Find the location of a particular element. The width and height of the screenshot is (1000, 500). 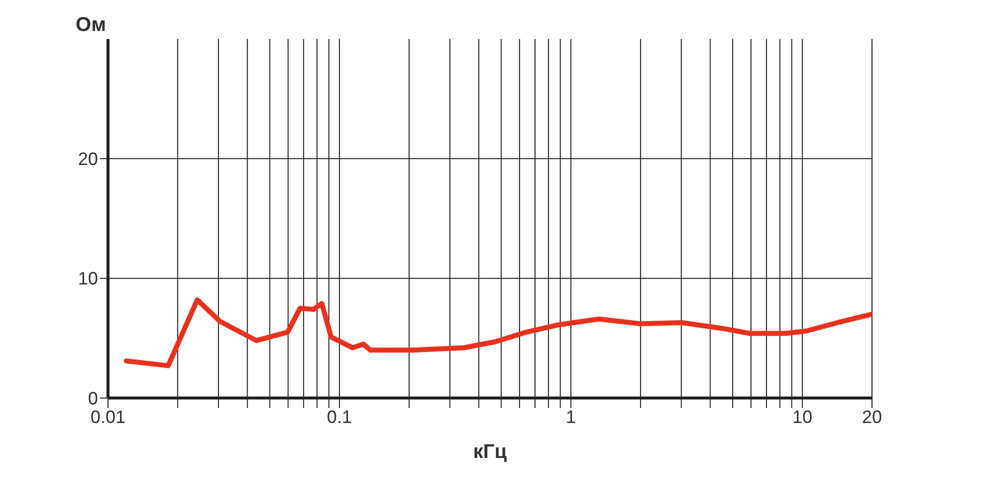

y-tick-label: 0 is located at coordinates (93, 398).